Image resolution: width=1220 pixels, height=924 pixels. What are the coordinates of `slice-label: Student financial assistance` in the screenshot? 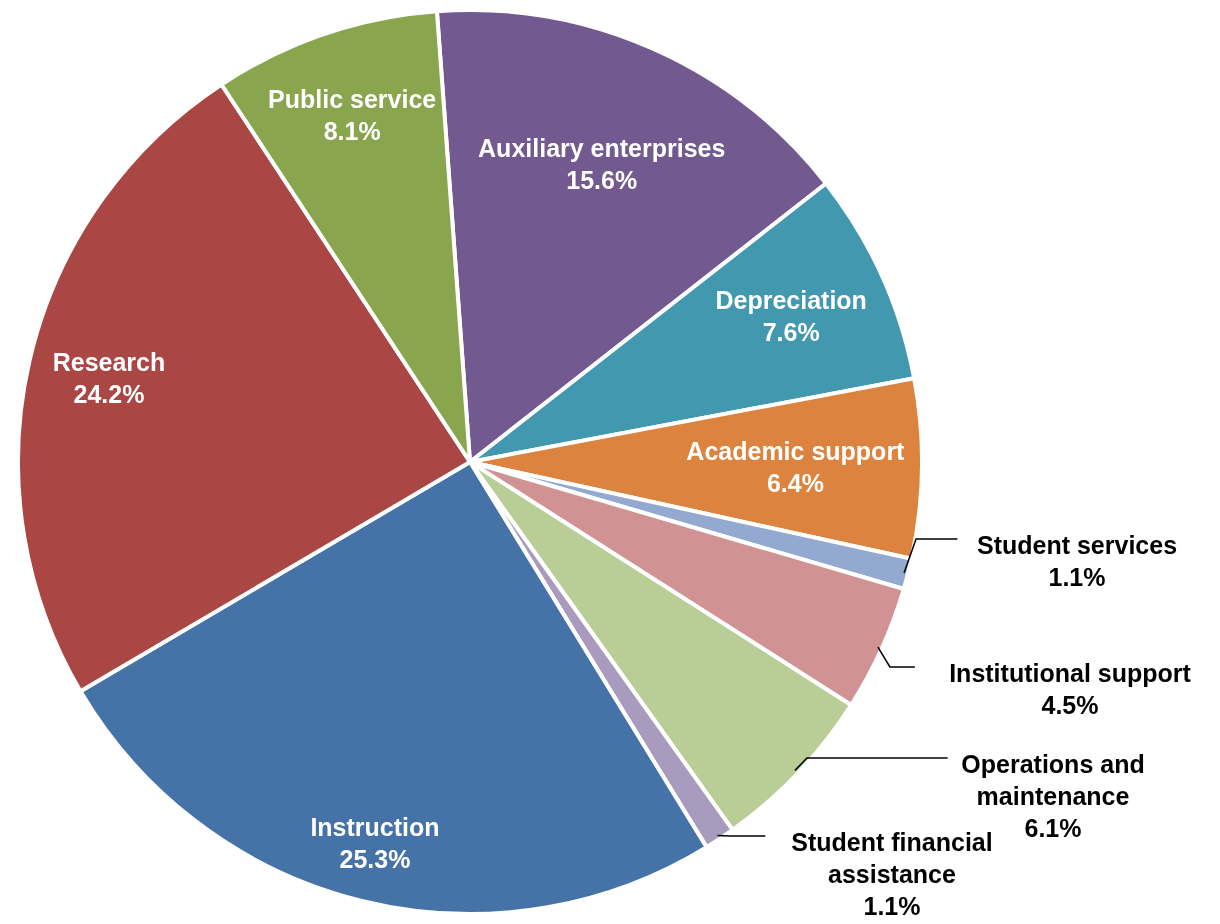 It's located at (892, 857).